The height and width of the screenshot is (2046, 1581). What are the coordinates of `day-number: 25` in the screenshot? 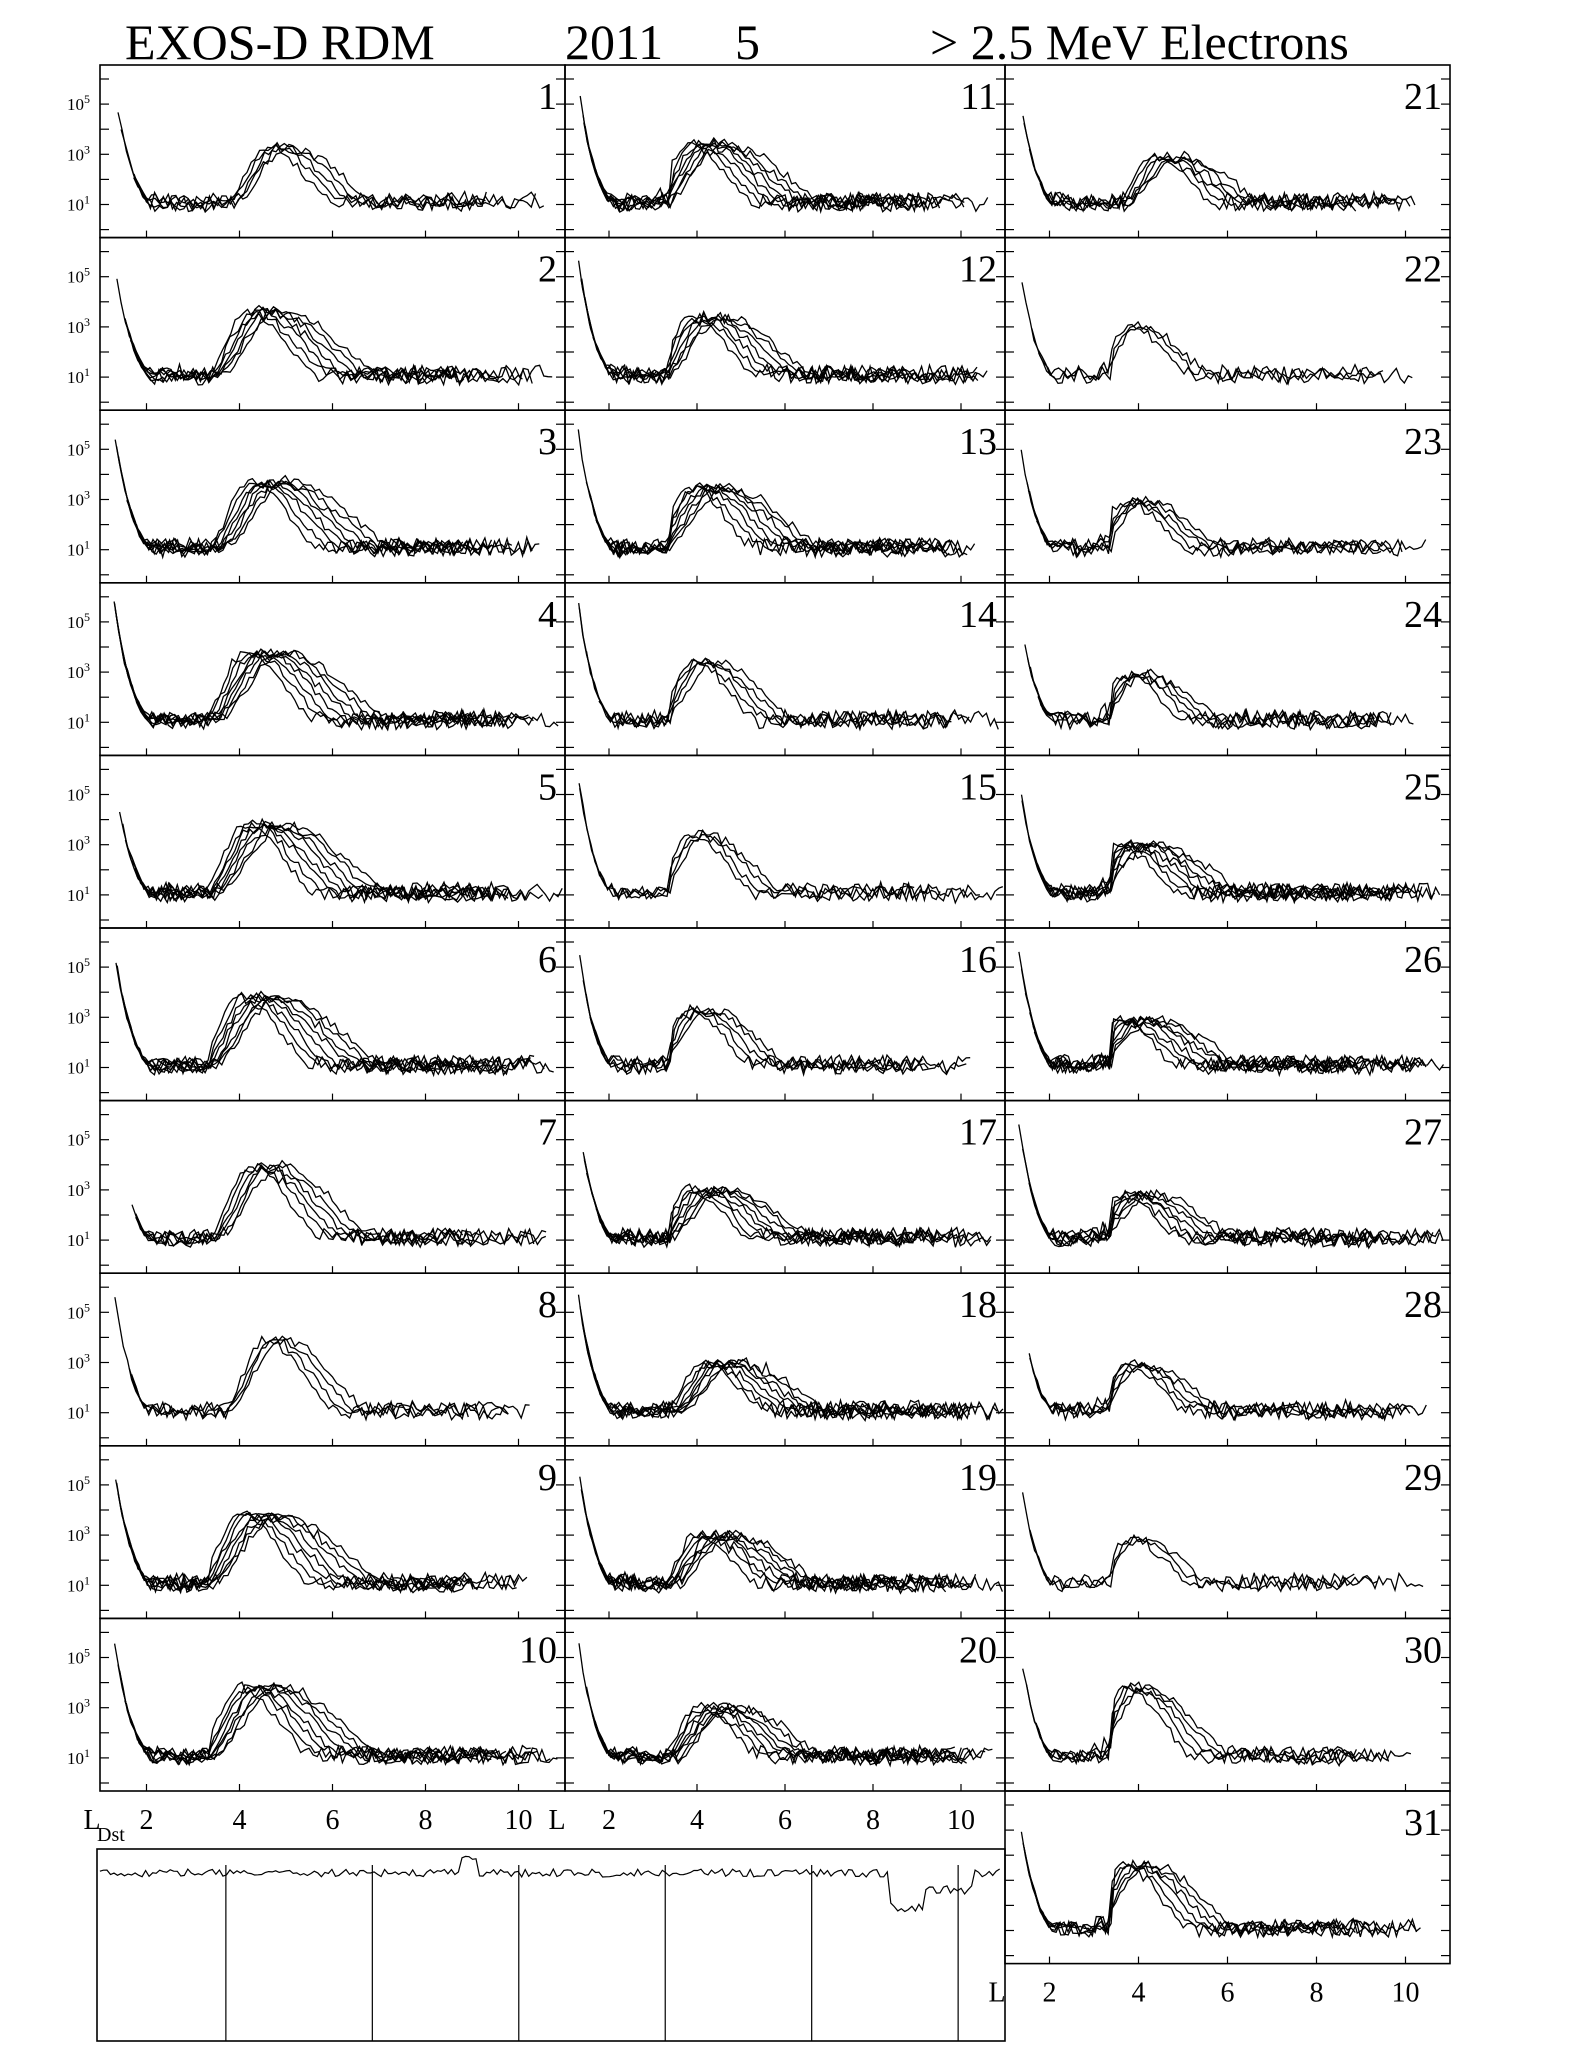 It's located at (1423, 787).